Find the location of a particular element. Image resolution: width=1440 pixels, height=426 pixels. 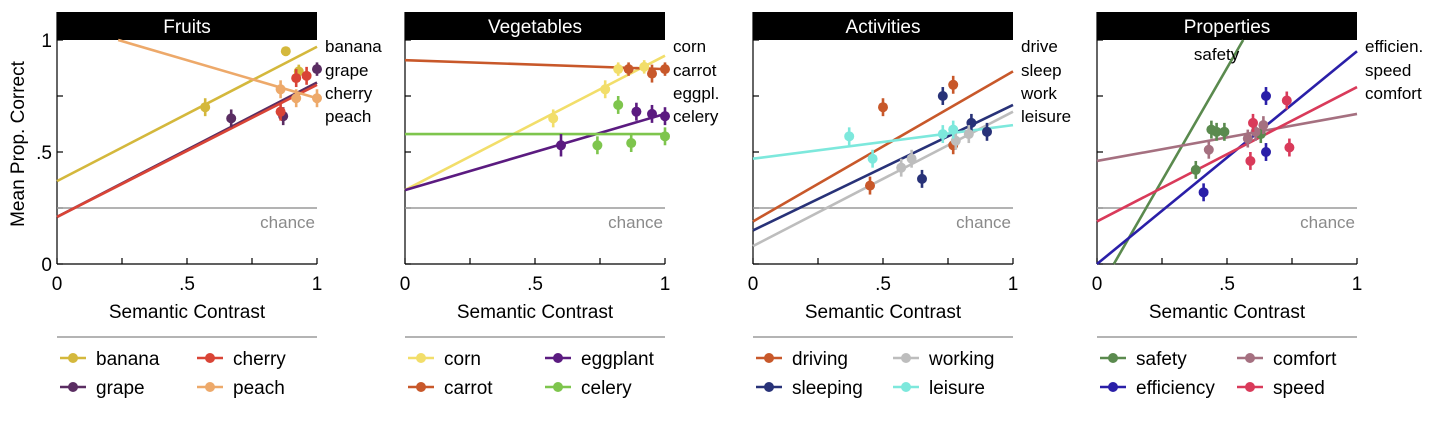

series-line-label: work is located at coordinates (1038, 93).